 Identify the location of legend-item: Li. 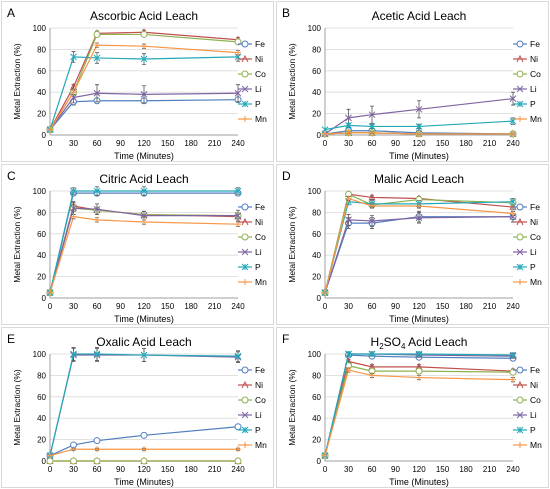
(250, 415).